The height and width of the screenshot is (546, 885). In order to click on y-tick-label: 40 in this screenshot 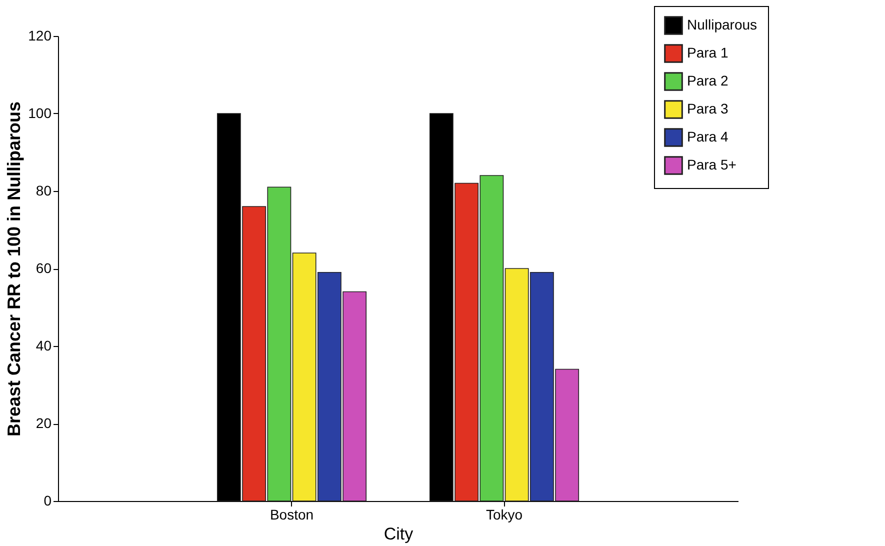, I will do `click(44, 346)`.